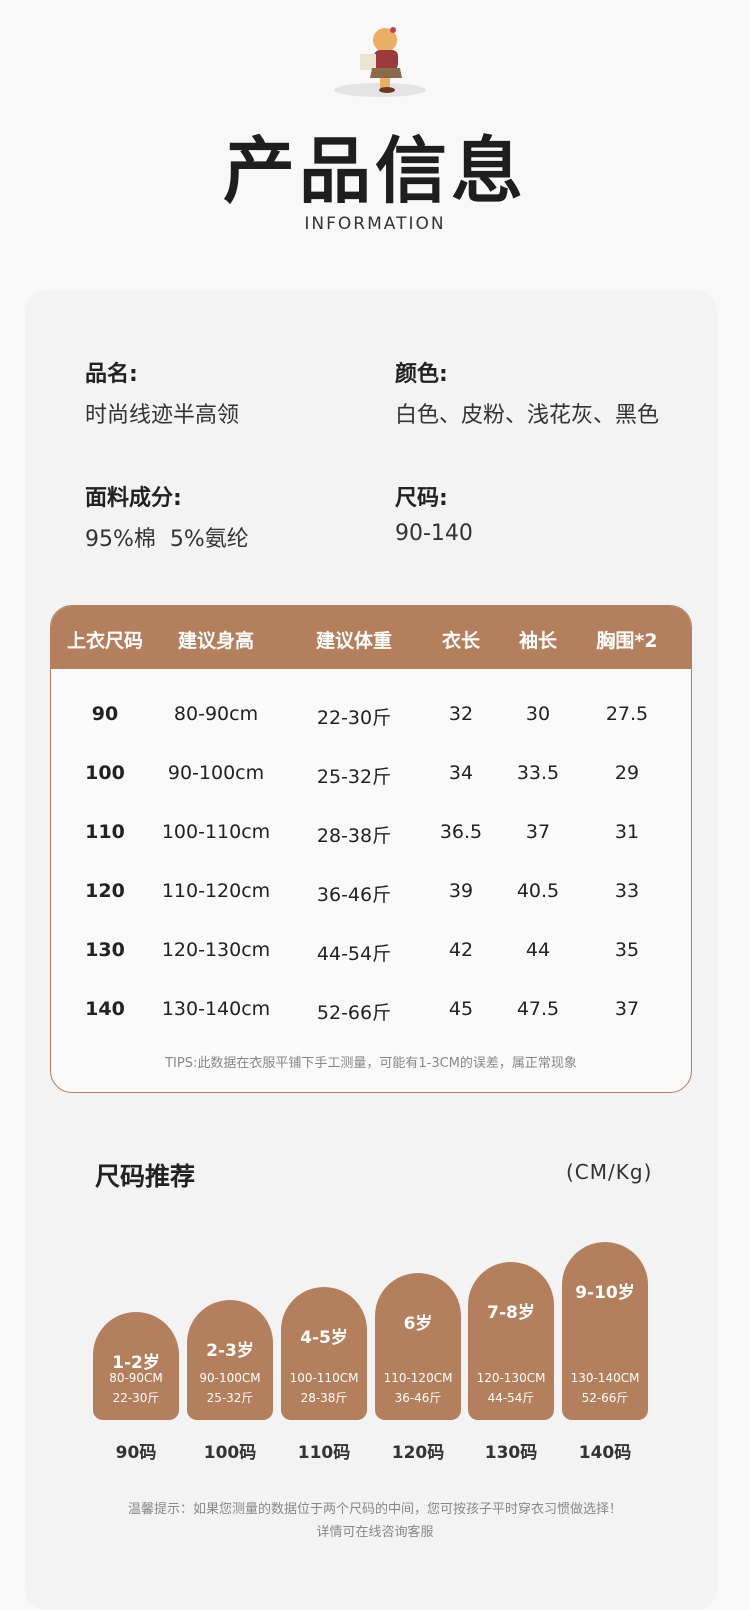  What do you see at coordinates (354, 1013) in the screenshot?
I see `table-cell: 52-66斤` at bounding box center [354, 1013].